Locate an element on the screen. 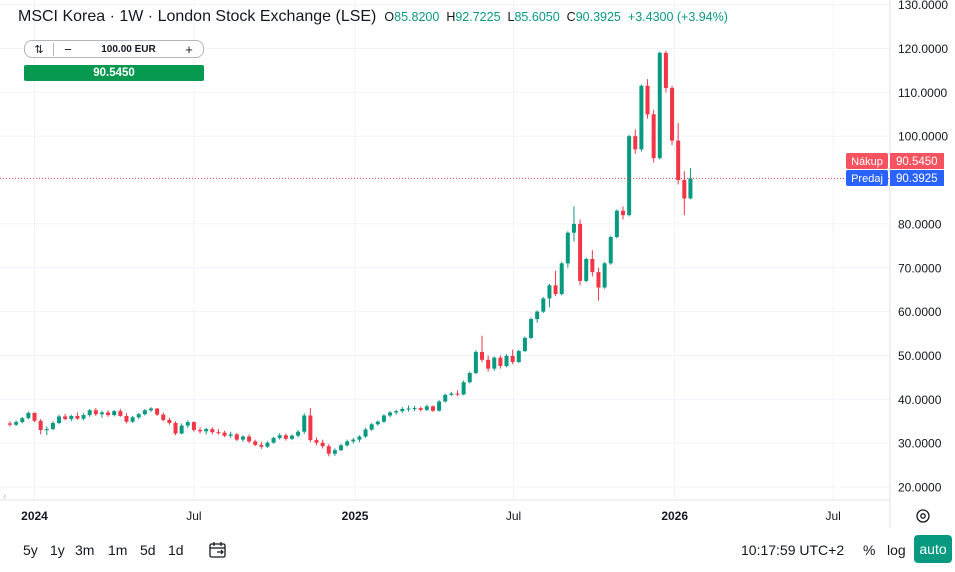  y-tick-label: 20.0000 is located at coordinates (920, 488).